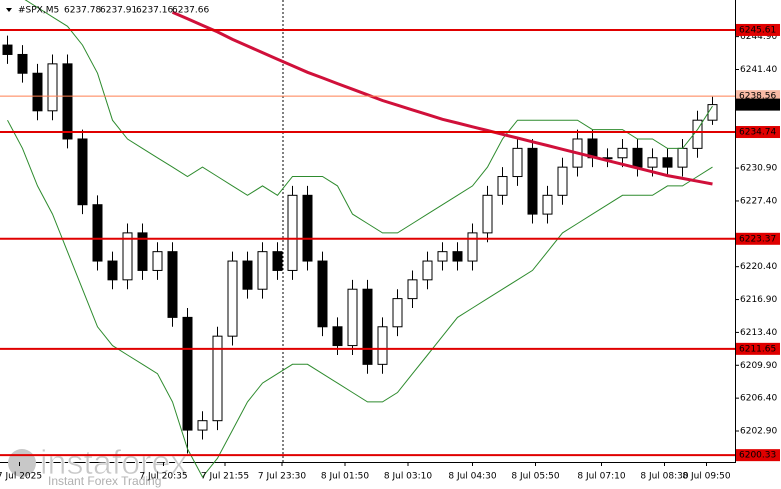 The image size is (781, 489). I want to click on y-tick-label: 6227.40, so click(758, 201).